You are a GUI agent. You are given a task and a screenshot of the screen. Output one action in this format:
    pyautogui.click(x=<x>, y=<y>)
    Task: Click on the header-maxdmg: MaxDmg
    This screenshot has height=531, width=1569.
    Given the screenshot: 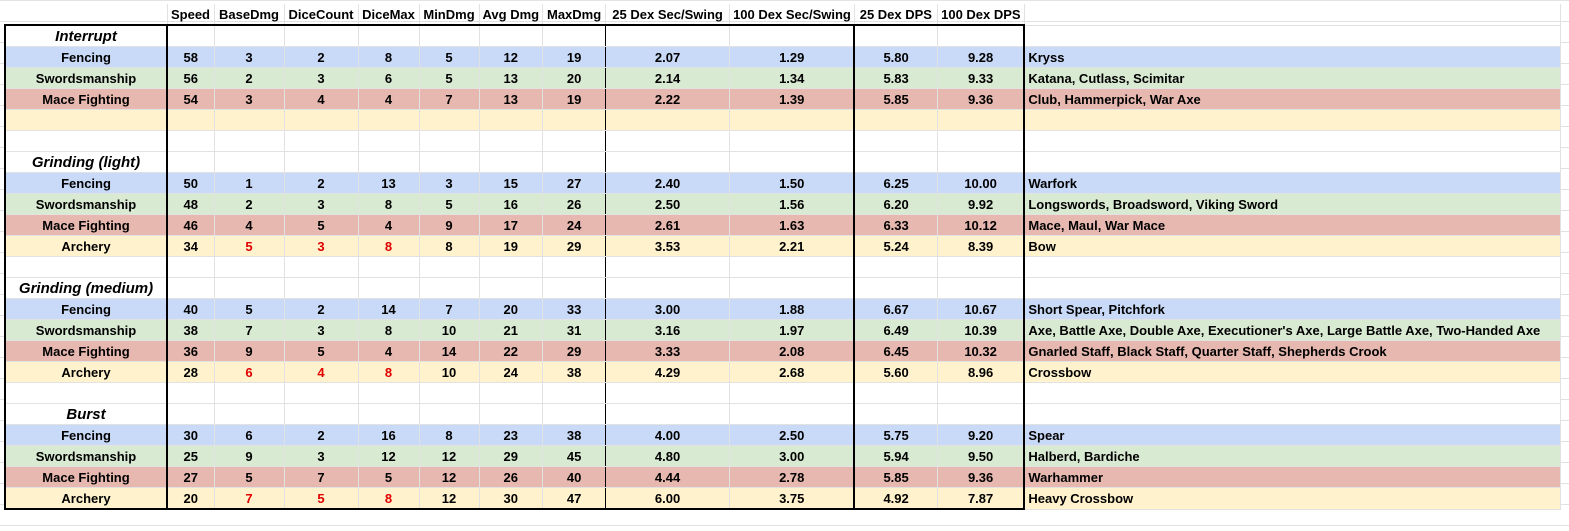 What is the action you would take?
    pyautogui.click(x=574, y=15)
    